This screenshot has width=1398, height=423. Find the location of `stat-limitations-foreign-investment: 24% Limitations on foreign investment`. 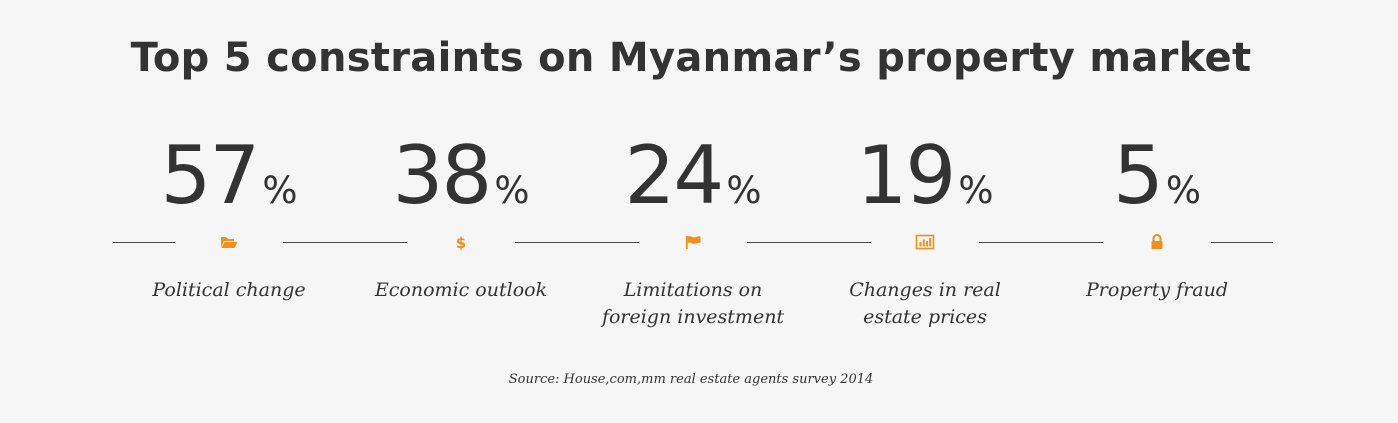

stat-limitations-foreign-investment: 24% Limitations on foreign investment is located at coordinates (693, 233).